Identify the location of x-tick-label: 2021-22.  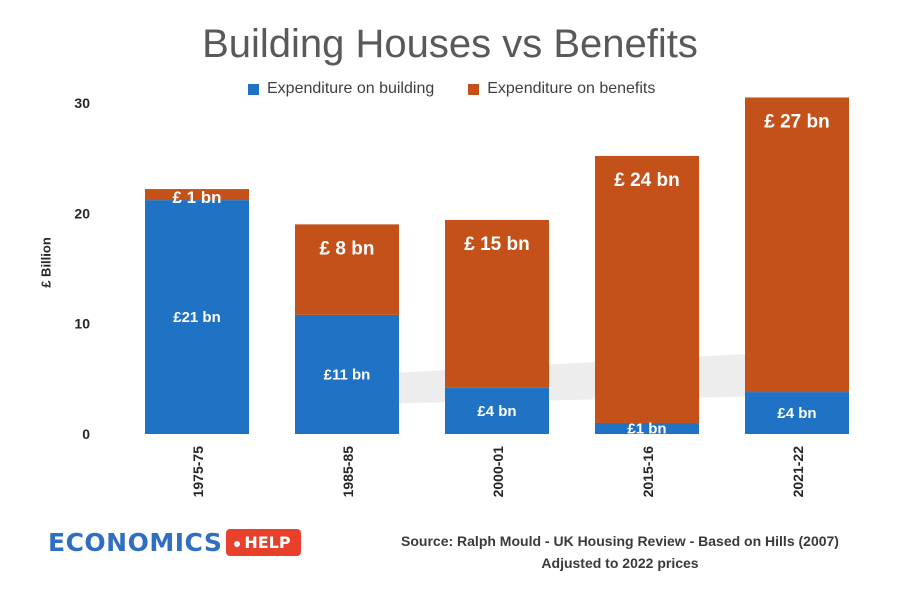
(798, 472).